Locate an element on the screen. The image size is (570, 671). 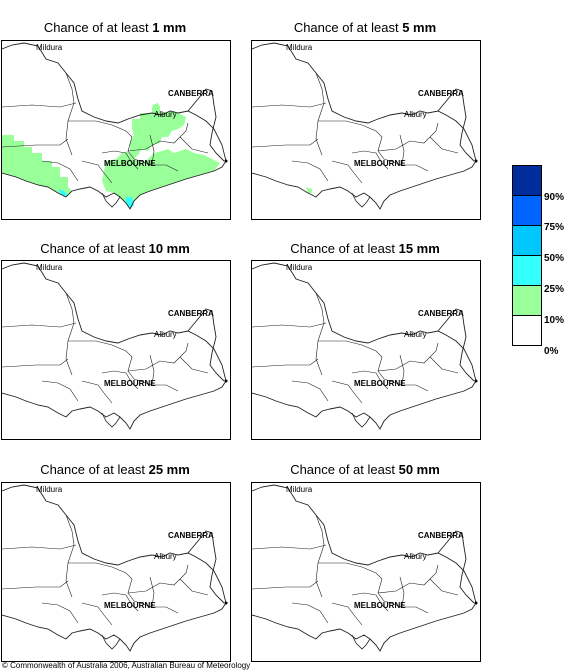
probability-legend is located at coordinates (527, 255).